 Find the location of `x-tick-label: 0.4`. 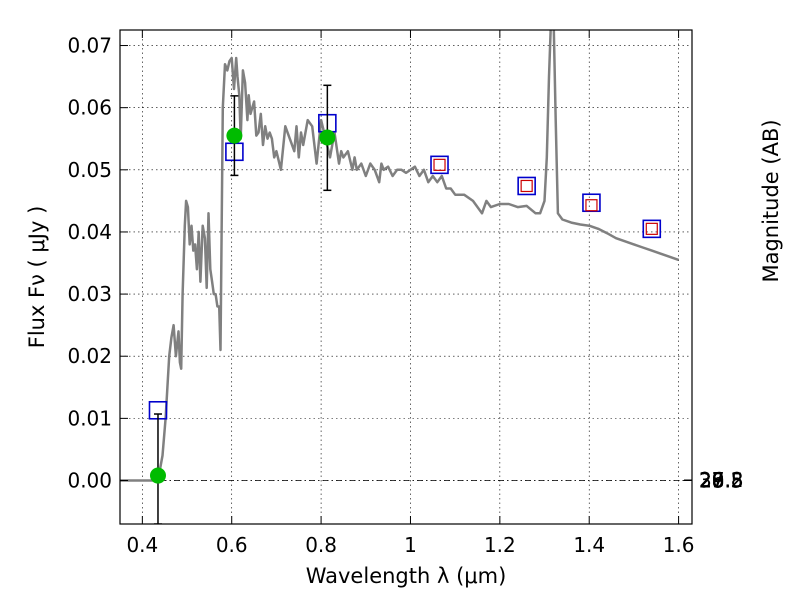

x-tick-label: 0.4 is located at coordinates (142, 545).